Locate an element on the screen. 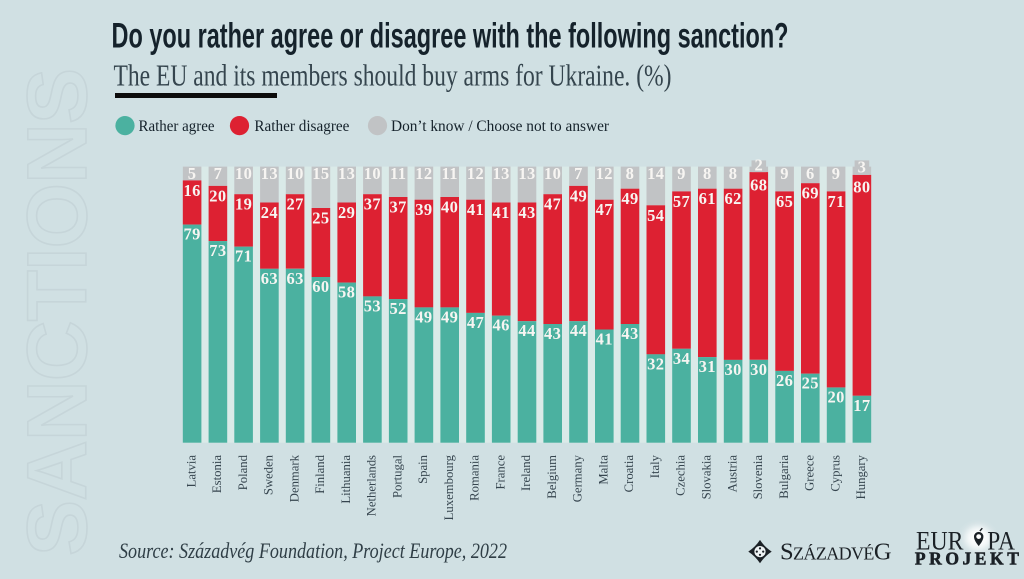 The width and height of the screenshot is (1024, 579). svg-text: 31 is located at coordinates (707, 366).